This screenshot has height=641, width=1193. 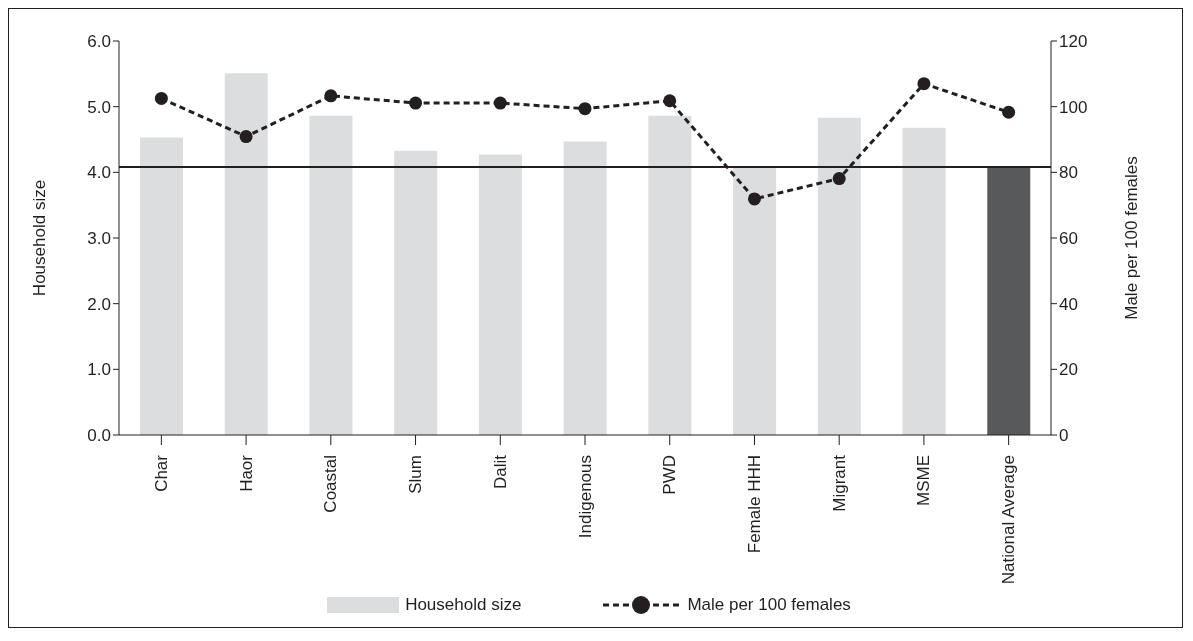 I want to click on x-tick-label: Migrant, so click(x=839, y=483).